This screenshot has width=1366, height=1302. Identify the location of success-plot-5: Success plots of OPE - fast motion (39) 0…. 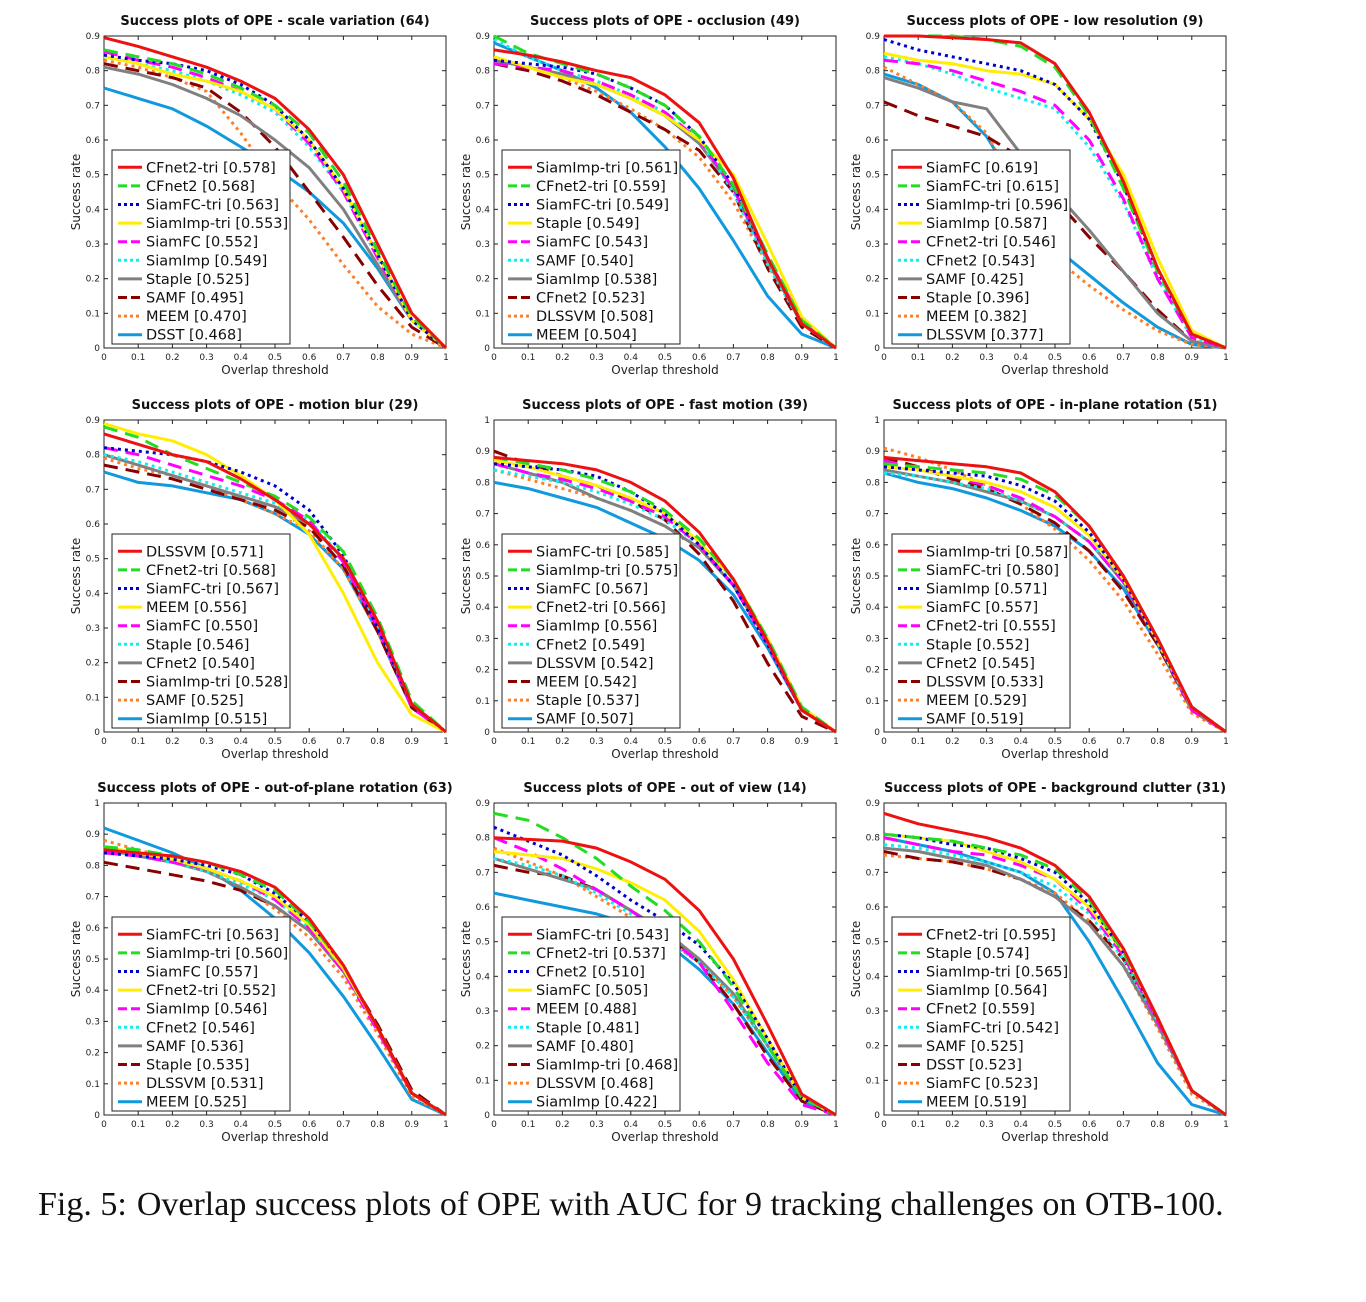
(649, 579).